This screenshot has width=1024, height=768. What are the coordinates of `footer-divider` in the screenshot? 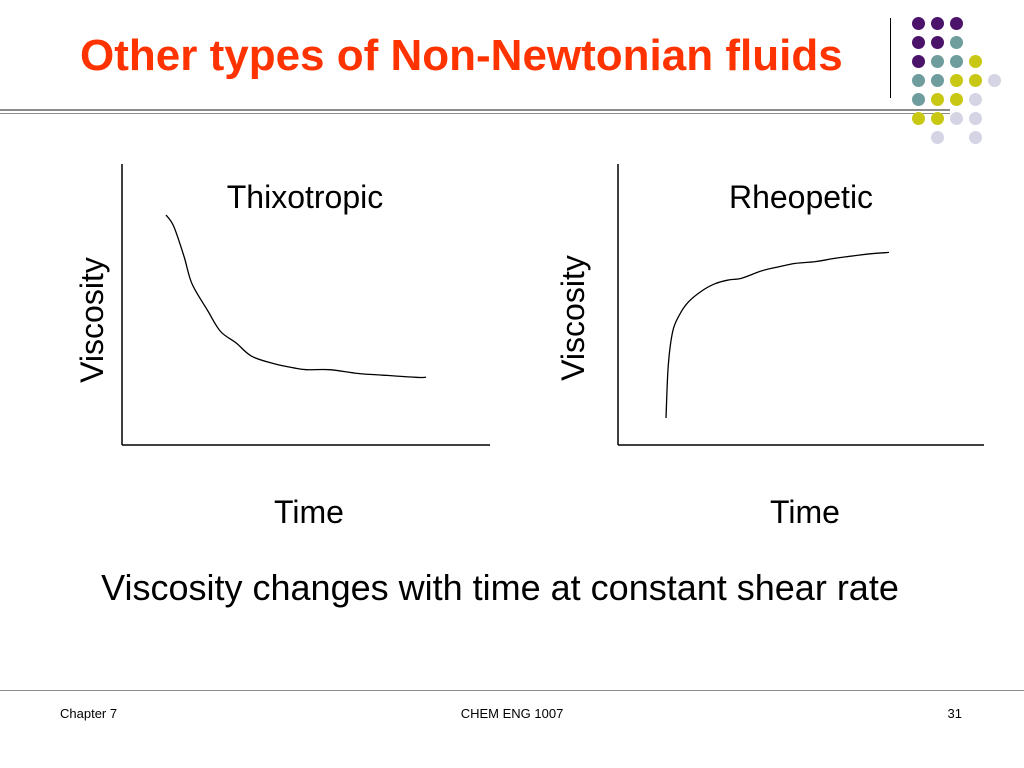 It's located at (512, 690).